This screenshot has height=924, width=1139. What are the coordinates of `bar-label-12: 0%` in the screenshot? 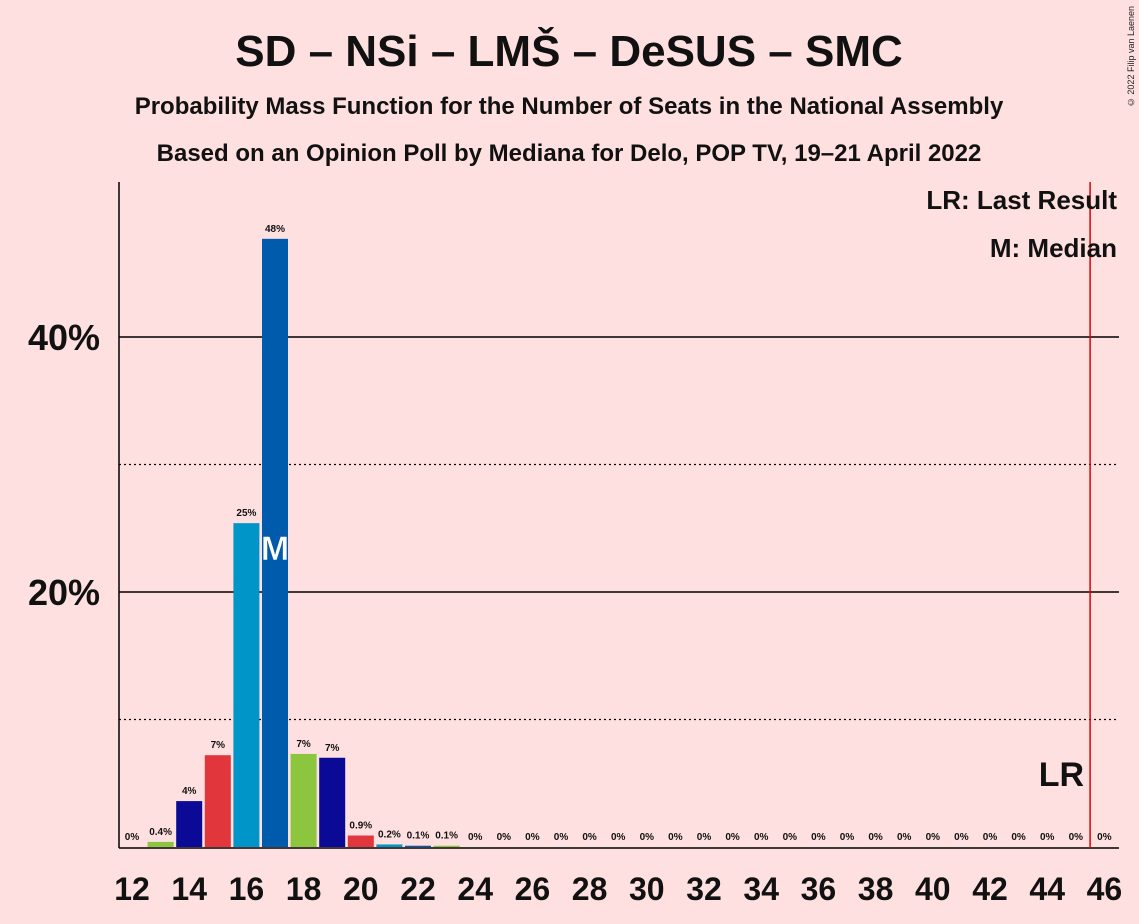 It's located at (132, 837).